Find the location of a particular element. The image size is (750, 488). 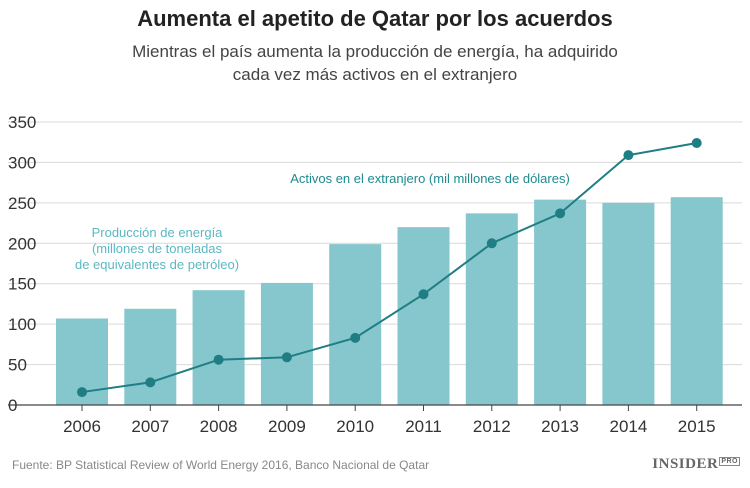

x-tick-label: 2008 is located at coordinates (219, 426).